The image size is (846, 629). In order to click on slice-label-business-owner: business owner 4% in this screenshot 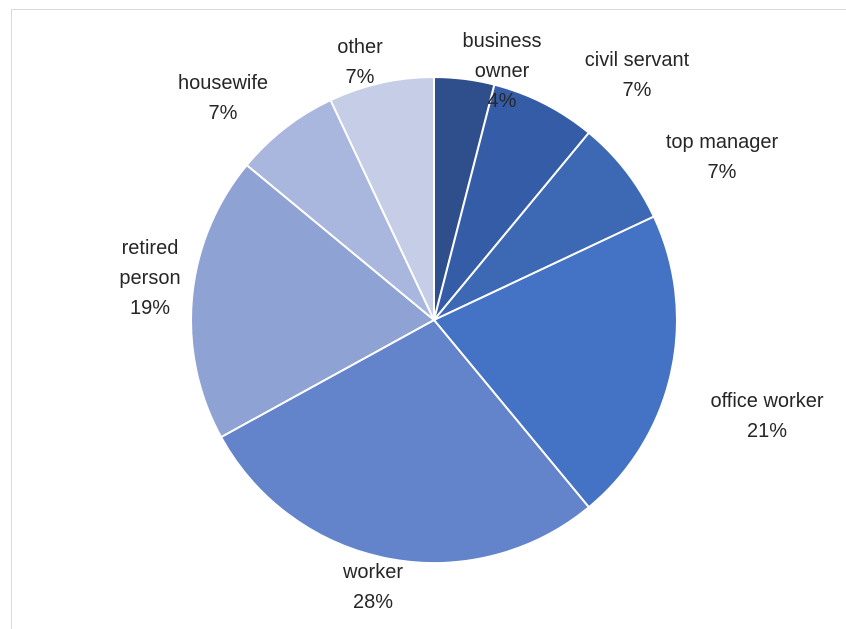, I will do `click(502, 71)`.